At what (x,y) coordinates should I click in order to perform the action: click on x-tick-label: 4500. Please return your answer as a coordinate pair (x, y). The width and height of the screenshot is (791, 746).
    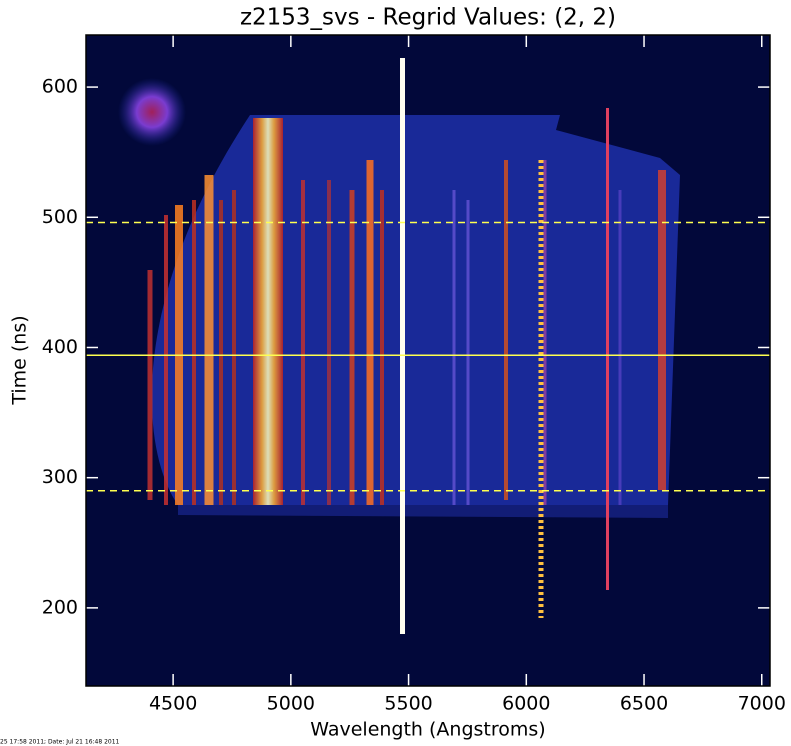
    Looking at the image, I should click on (173, 704).